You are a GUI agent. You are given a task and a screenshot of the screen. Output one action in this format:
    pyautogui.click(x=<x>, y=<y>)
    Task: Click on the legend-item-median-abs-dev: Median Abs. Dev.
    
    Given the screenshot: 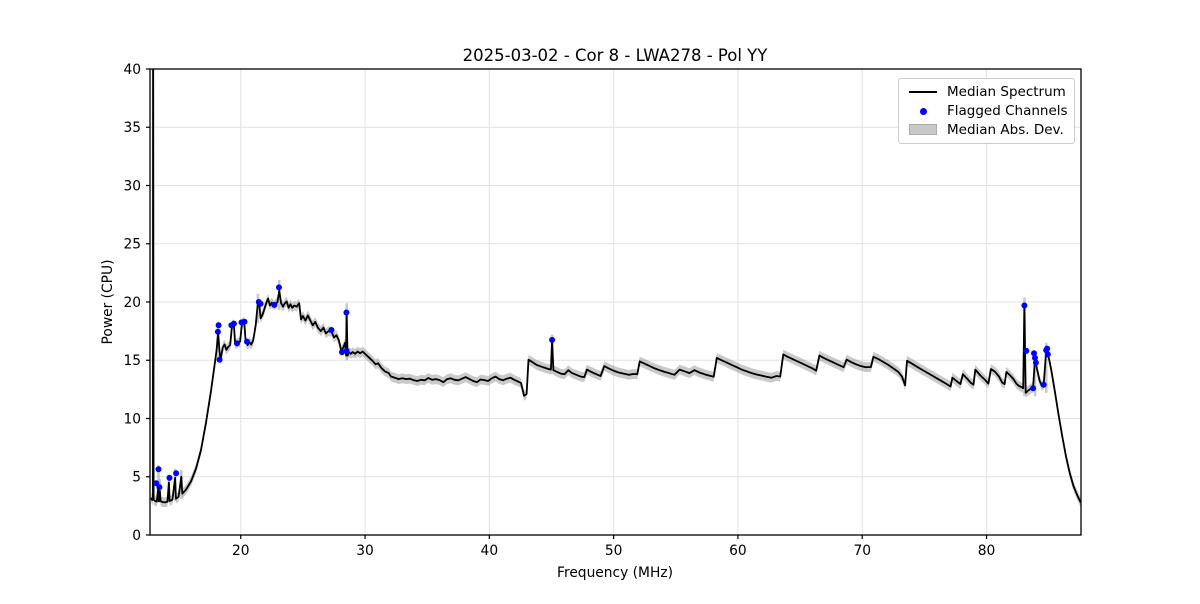 What is the action you would take?
    pyautogui.click(x=986, y=129)
    